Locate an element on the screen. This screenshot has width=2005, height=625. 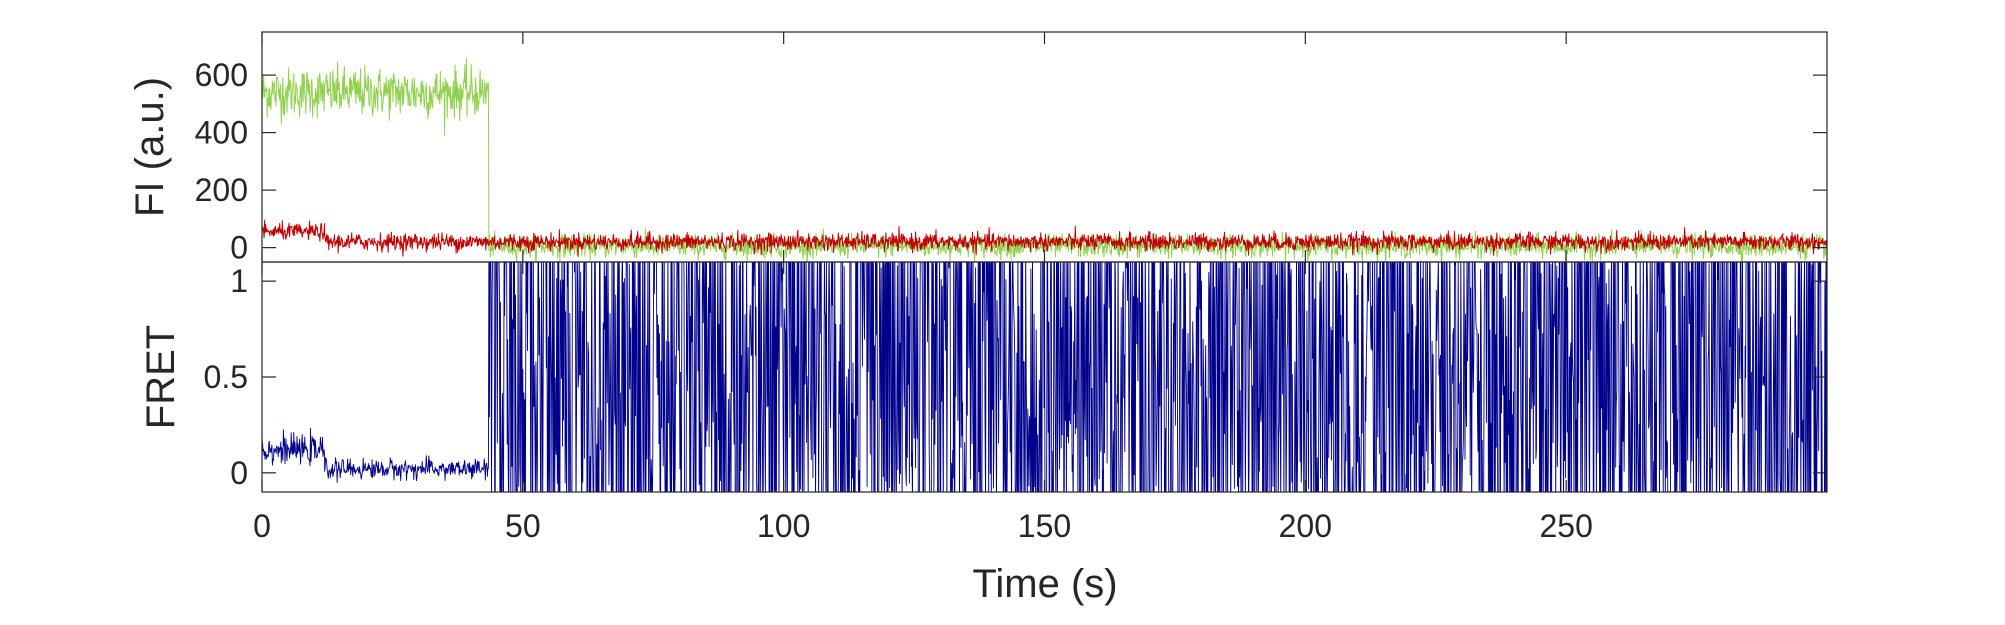
intensity-series-1-line is located at coordinates (1044, 238).